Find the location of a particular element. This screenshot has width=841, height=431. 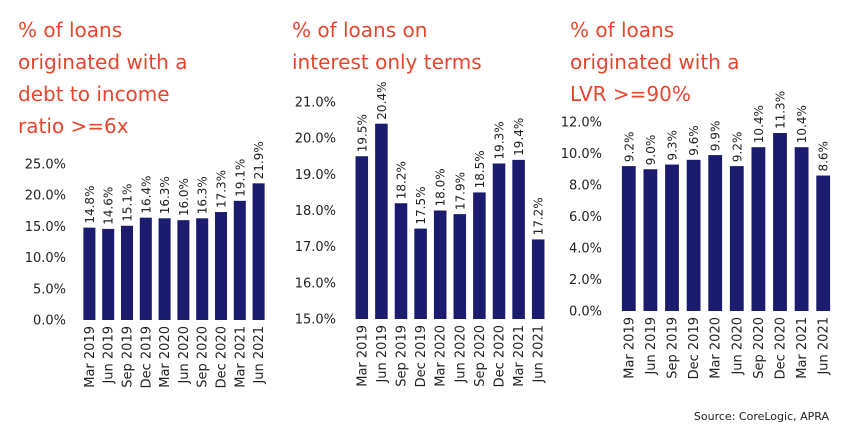

chart-title-lvr: % of loans originated with a LVR >=90% is located at coordinates (655, 62).